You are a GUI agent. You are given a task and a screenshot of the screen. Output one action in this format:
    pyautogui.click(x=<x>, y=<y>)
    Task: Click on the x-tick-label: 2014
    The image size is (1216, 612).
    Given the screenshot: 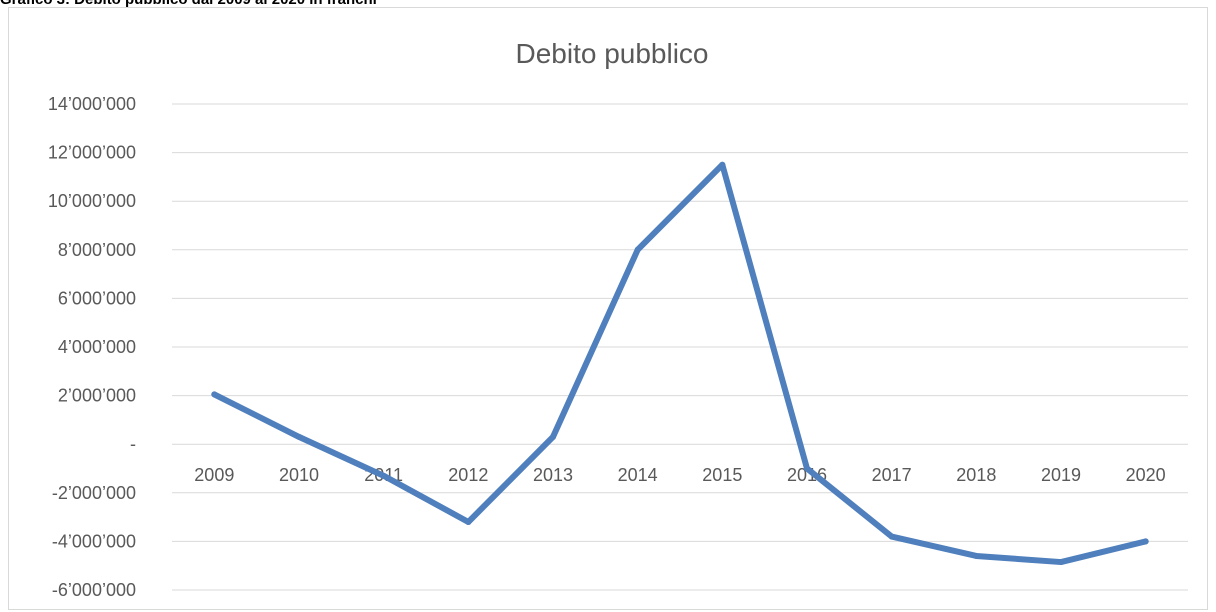 What is the action you would take?
    pyautogui.click(x=638, y=475)
    